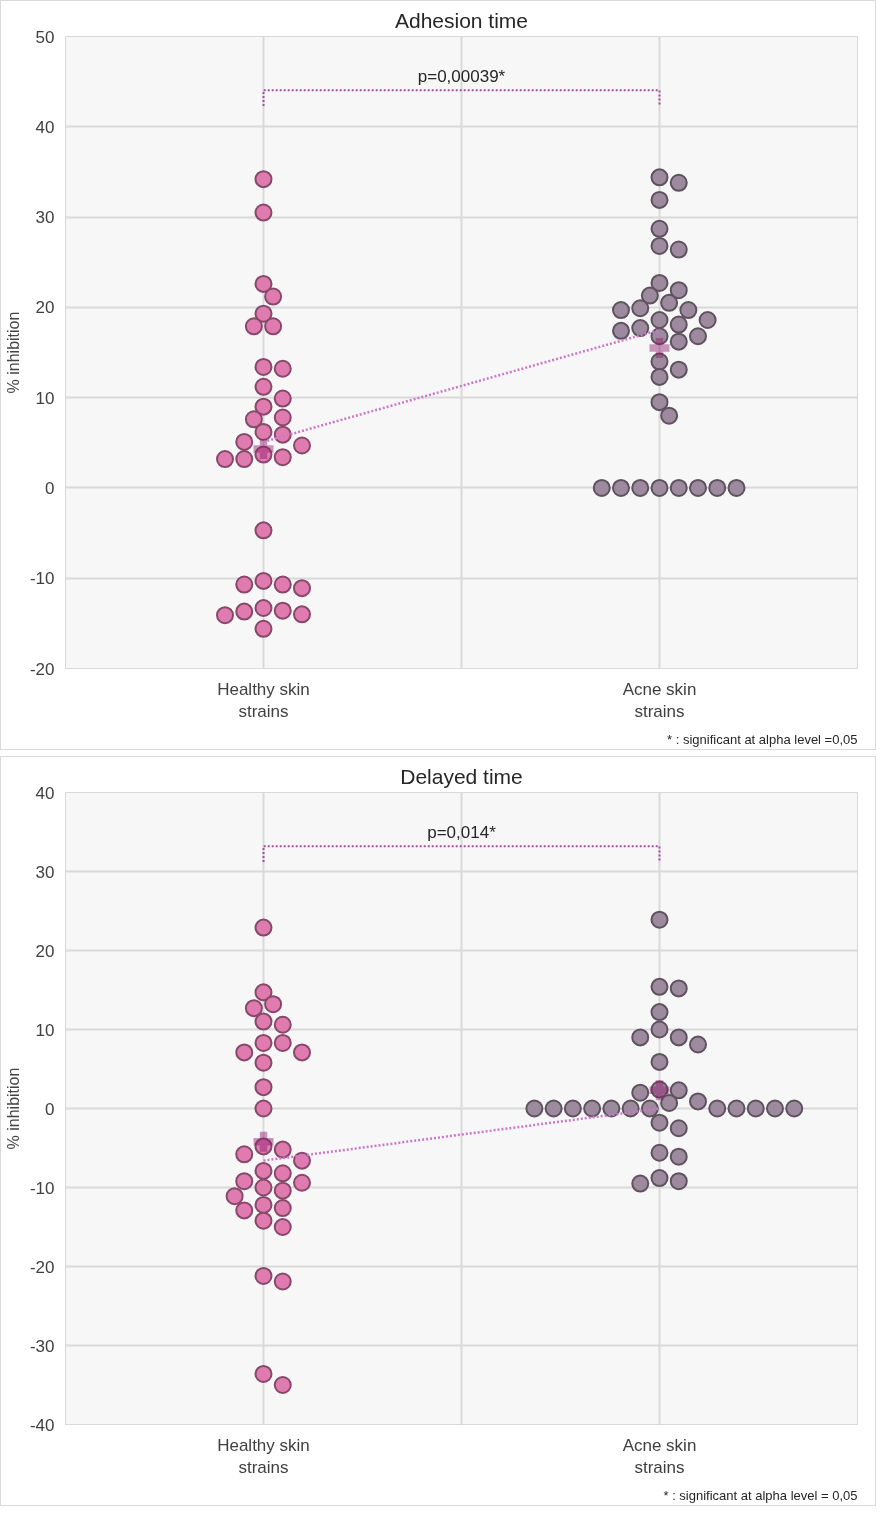  I want to click on text: * : significant at alpha level = 0,05, so click(760, 1495).